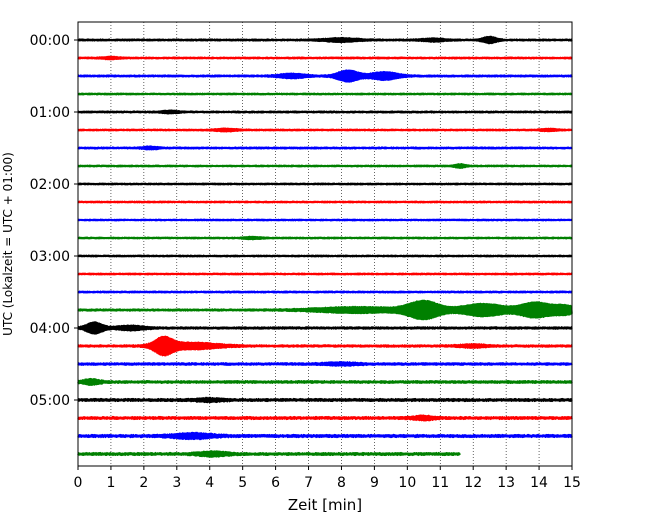 This screenshot has width=650, height=520. I want to click on x-tick-label: 11, so click(440, 483).